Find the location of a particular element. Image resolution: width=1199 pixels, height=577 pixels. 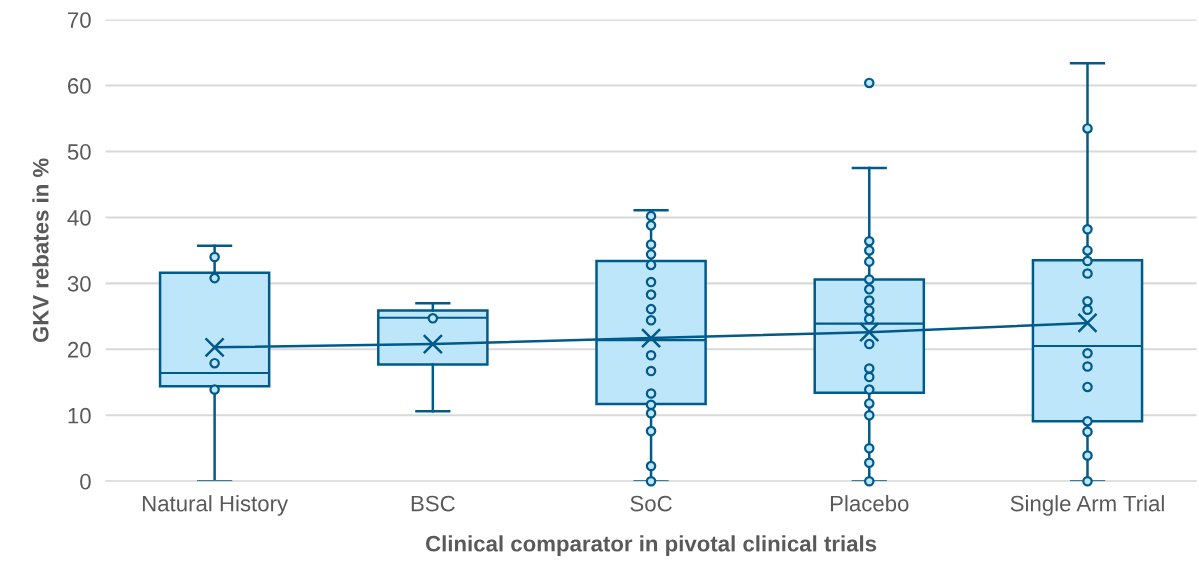

x-tick-label: Natural History is located at coordinates (215, 505).